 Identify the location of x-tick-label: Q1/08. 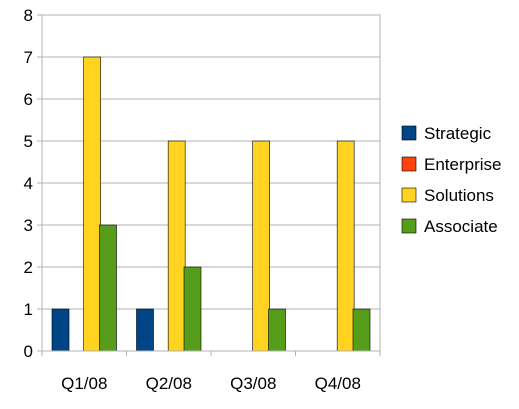
(84, 383).